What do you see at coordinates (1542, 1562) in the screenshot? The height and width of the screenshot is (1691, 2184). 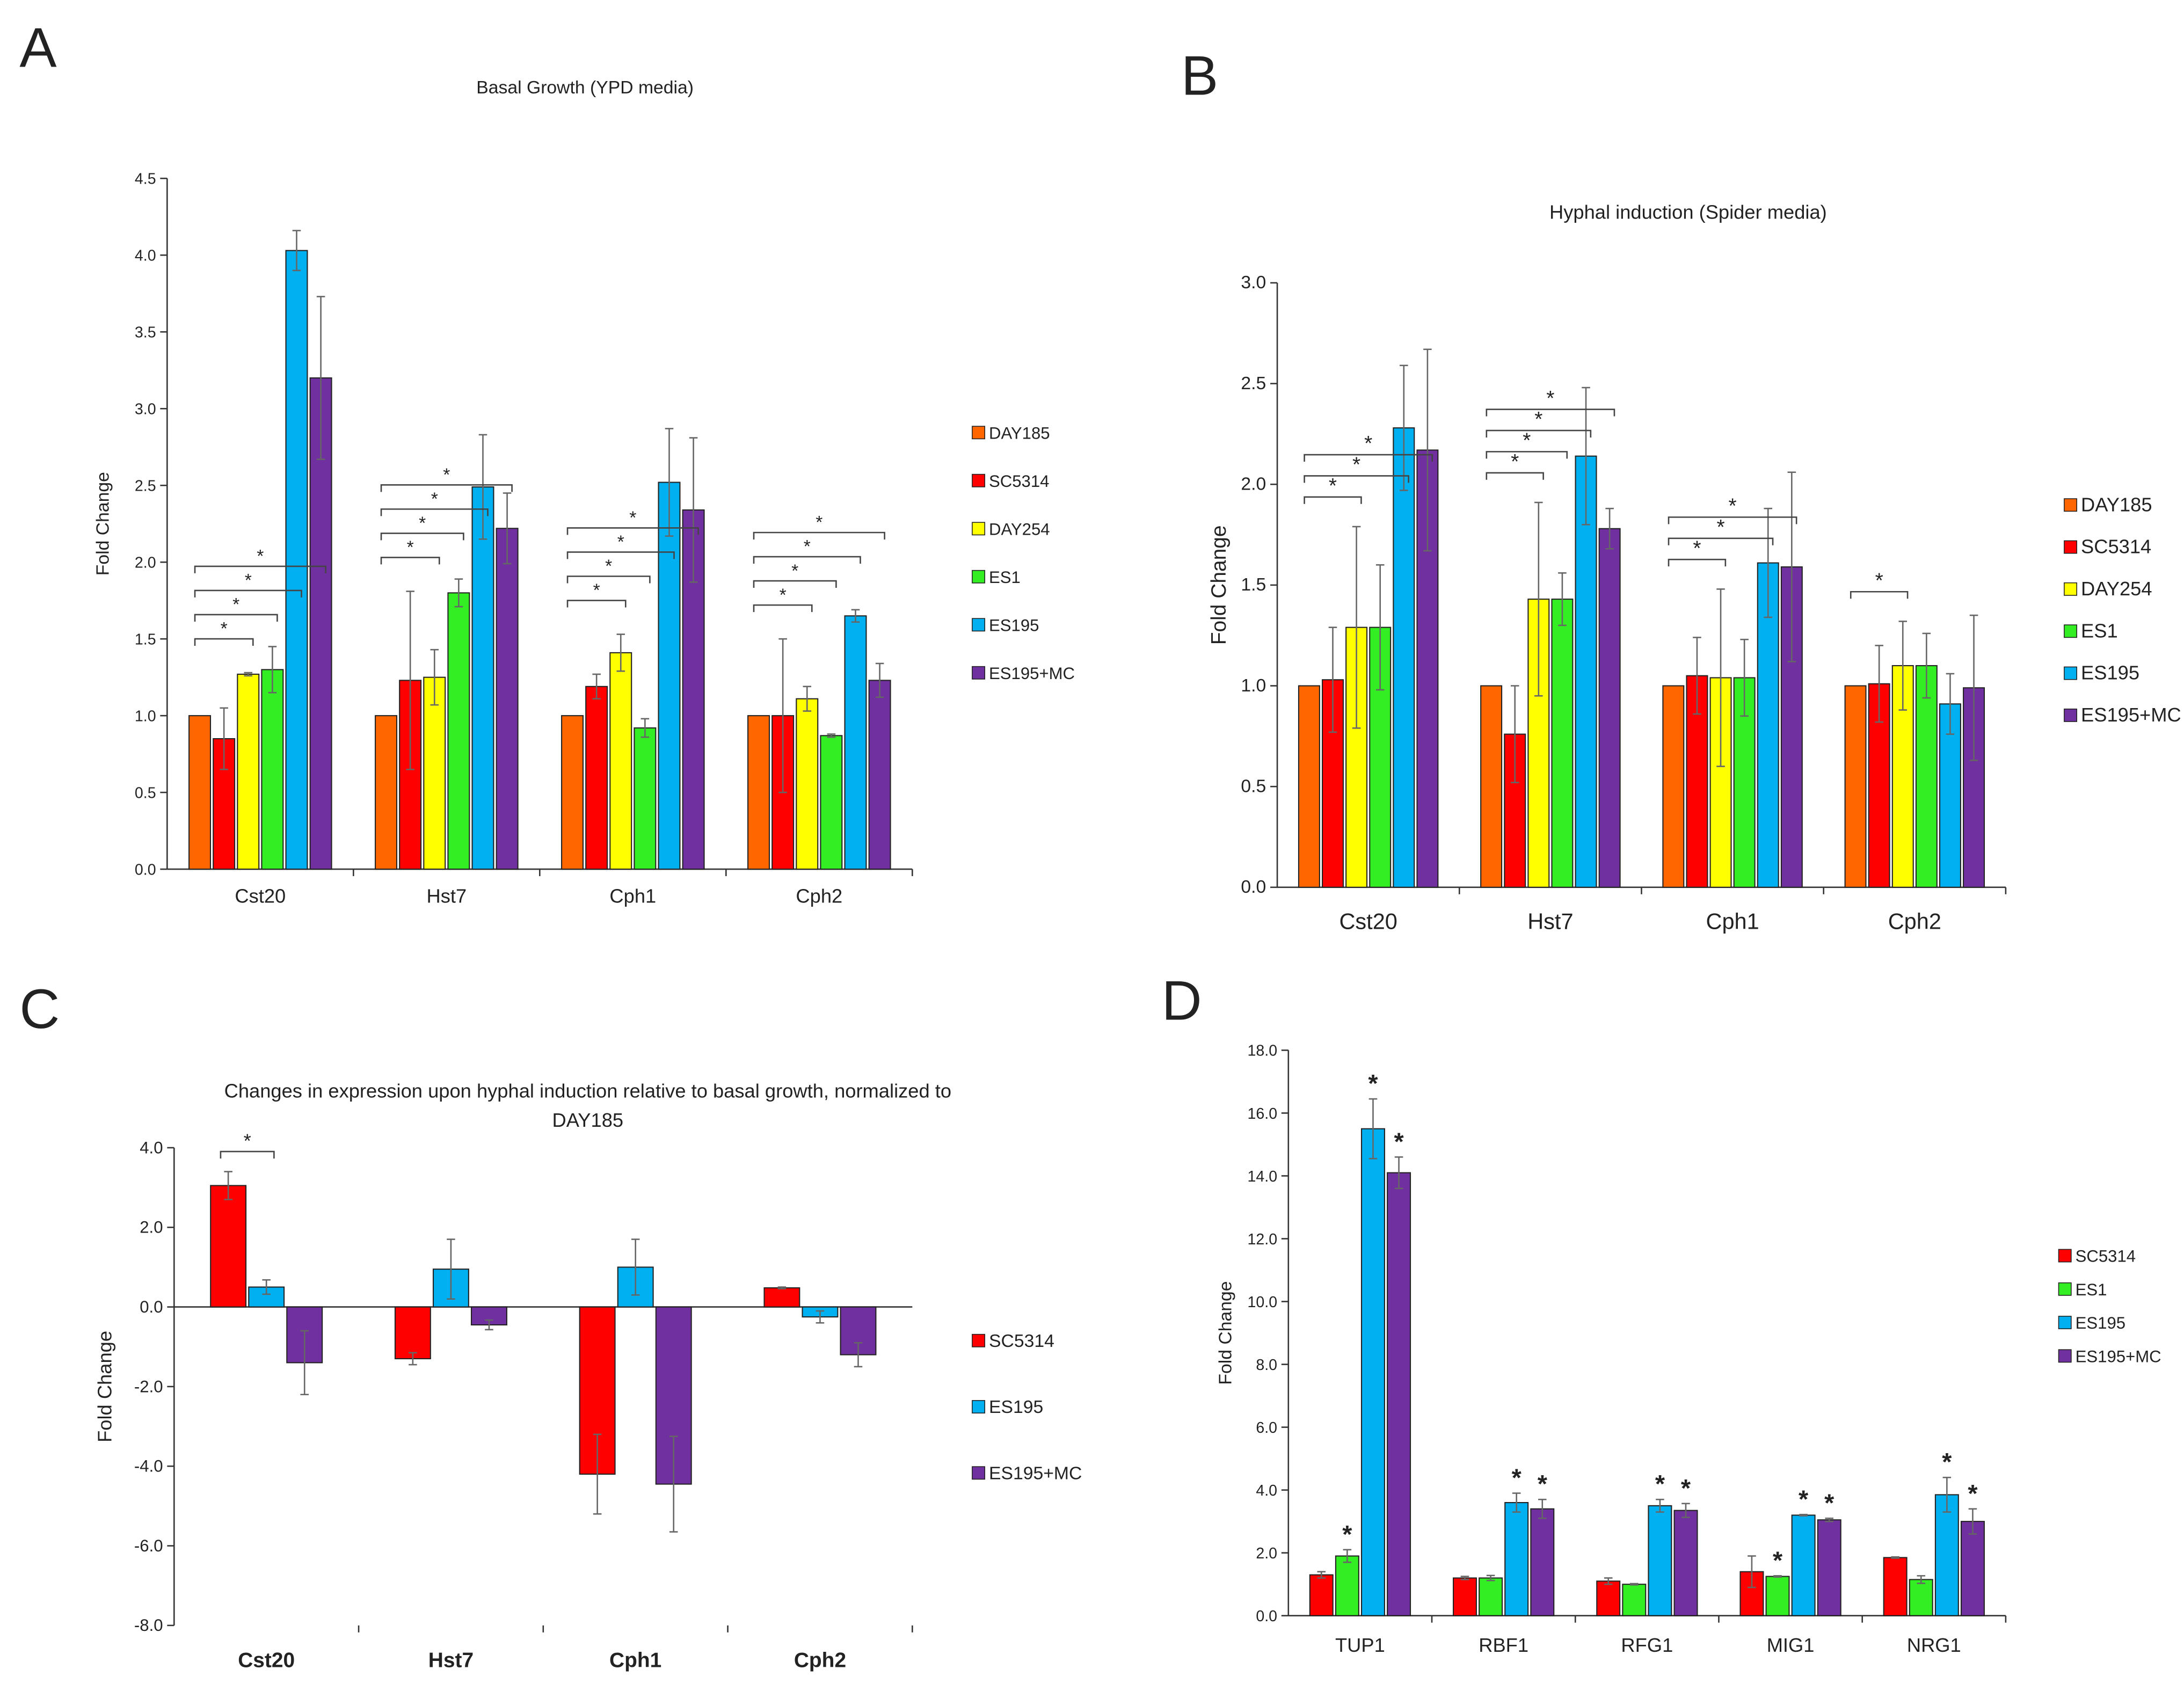 I see `bar-es195-mc-rbf1` at bounding box center [1542, 1562].